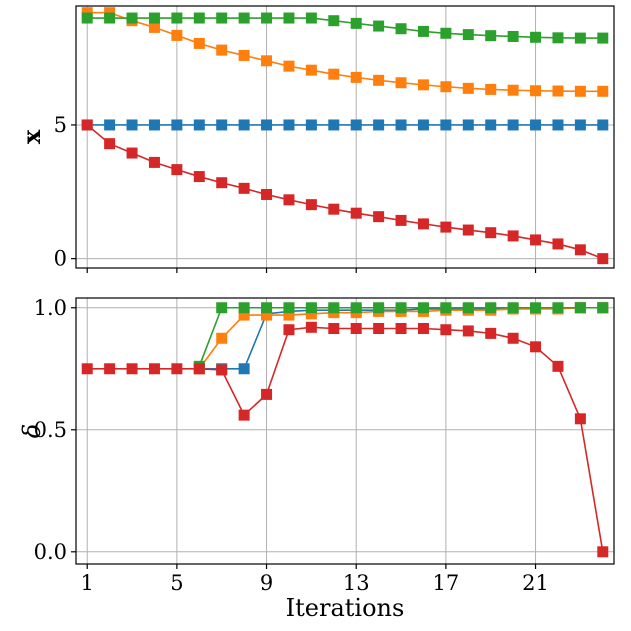  What do you see at coordinates (31, 136) in the screenshot?
I see `y-axis-title: x` at bounding box center [31, 136].